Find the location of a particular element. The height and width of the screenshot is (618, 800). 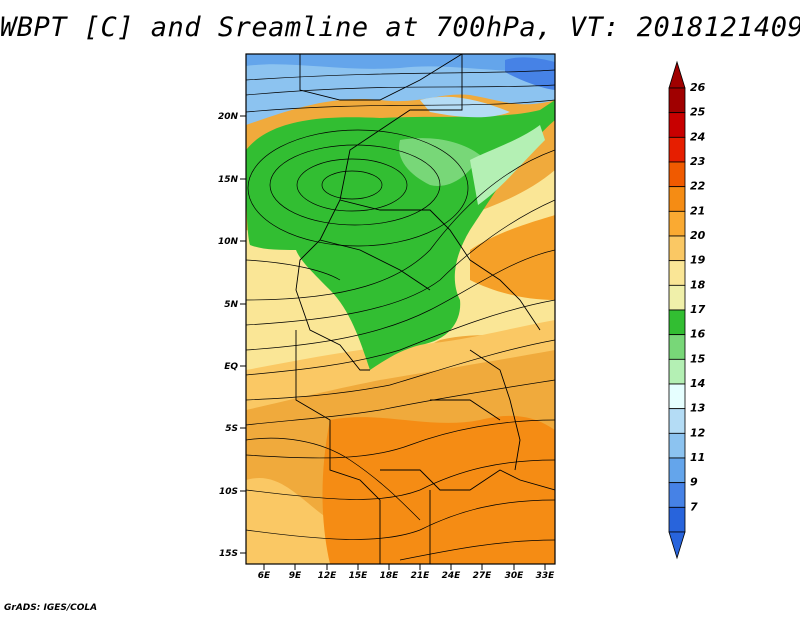

lon-tick-label: 27E is located at coordinates (483, 576).